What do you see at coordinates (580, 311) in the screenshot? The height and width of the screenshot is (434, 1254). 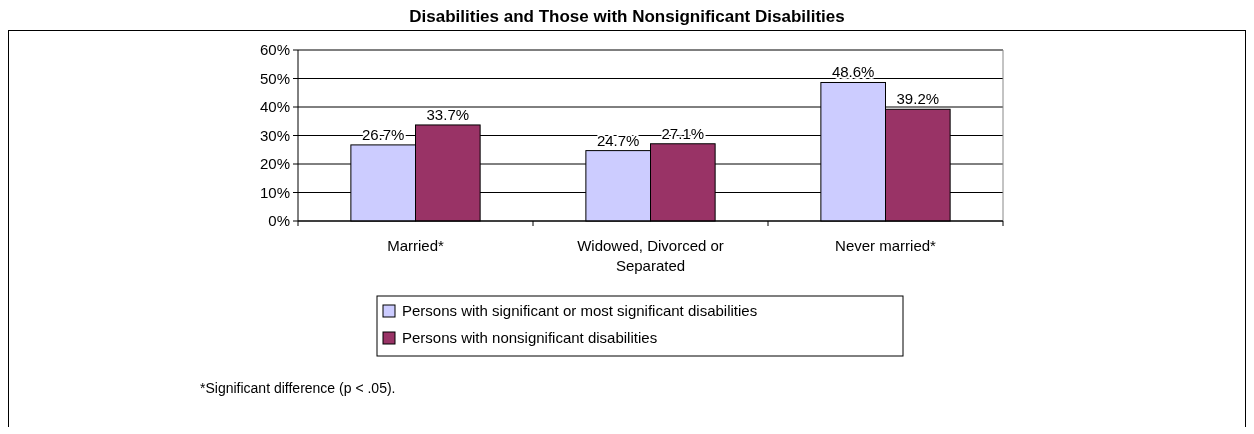 I see `legend-label: Persons with significant or most significant disabilities` at bounding box center [580, 311].